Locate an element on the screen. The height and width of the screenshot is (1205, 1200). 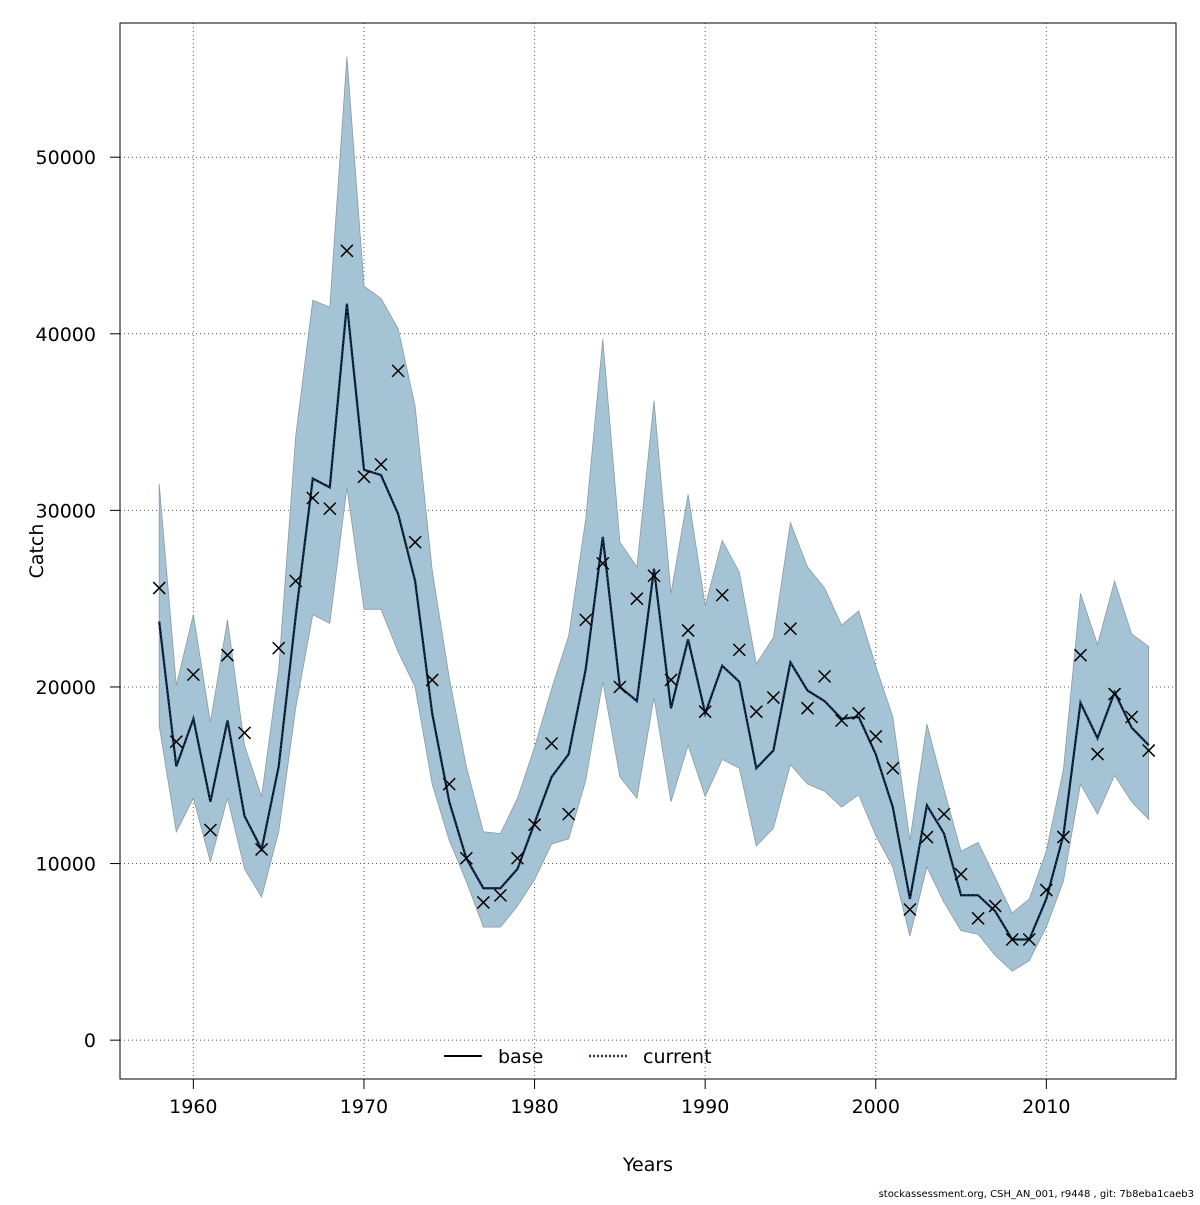
observed-marker-1991 is located at coordinates (722, 595).